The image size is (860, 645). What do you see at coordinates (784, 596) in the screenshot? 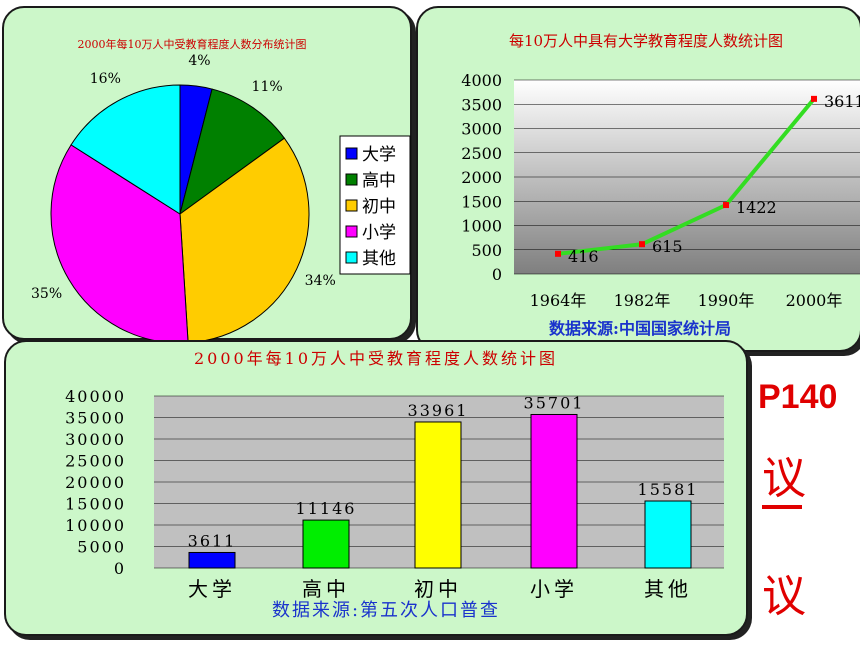
I see `discuss-char-bottom: 议` at bounding box center [784, 596].